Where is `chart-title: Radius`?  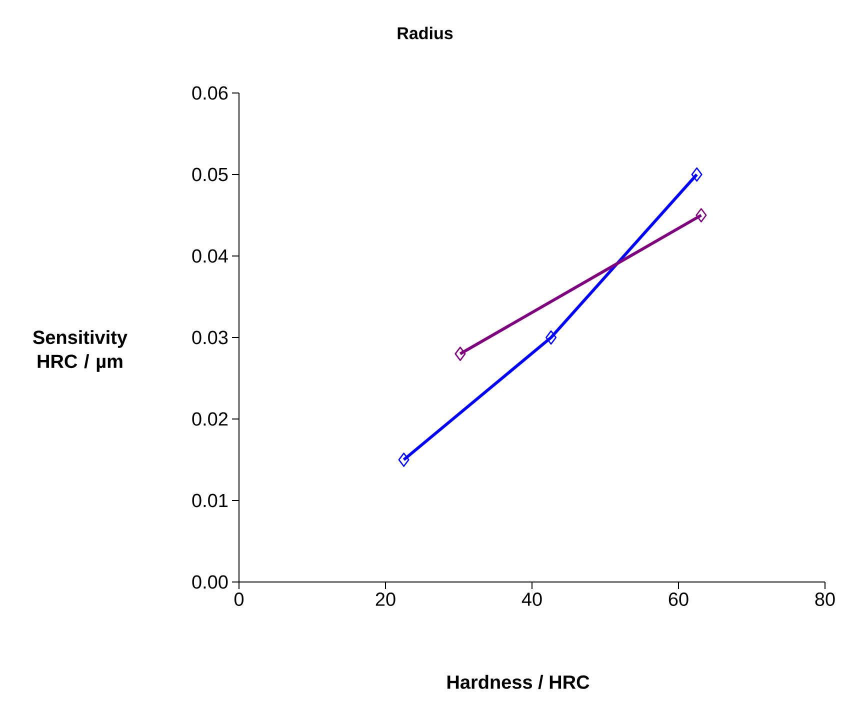
chart-title: Radius is located at coordinates (425, 33).